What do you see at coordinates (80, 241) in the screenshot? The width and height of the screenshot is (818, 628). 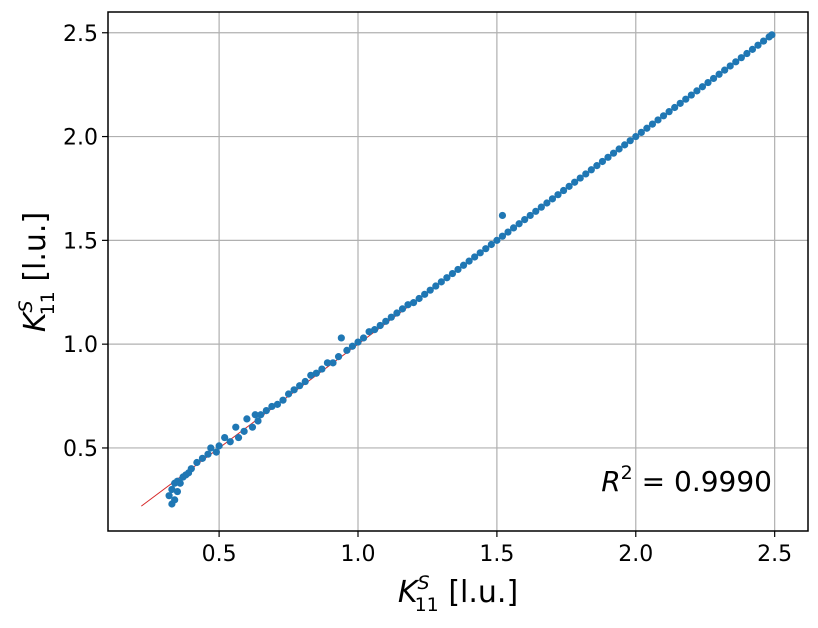 I see `y-tick-label: 1.5` at bounding box center [80, 241].